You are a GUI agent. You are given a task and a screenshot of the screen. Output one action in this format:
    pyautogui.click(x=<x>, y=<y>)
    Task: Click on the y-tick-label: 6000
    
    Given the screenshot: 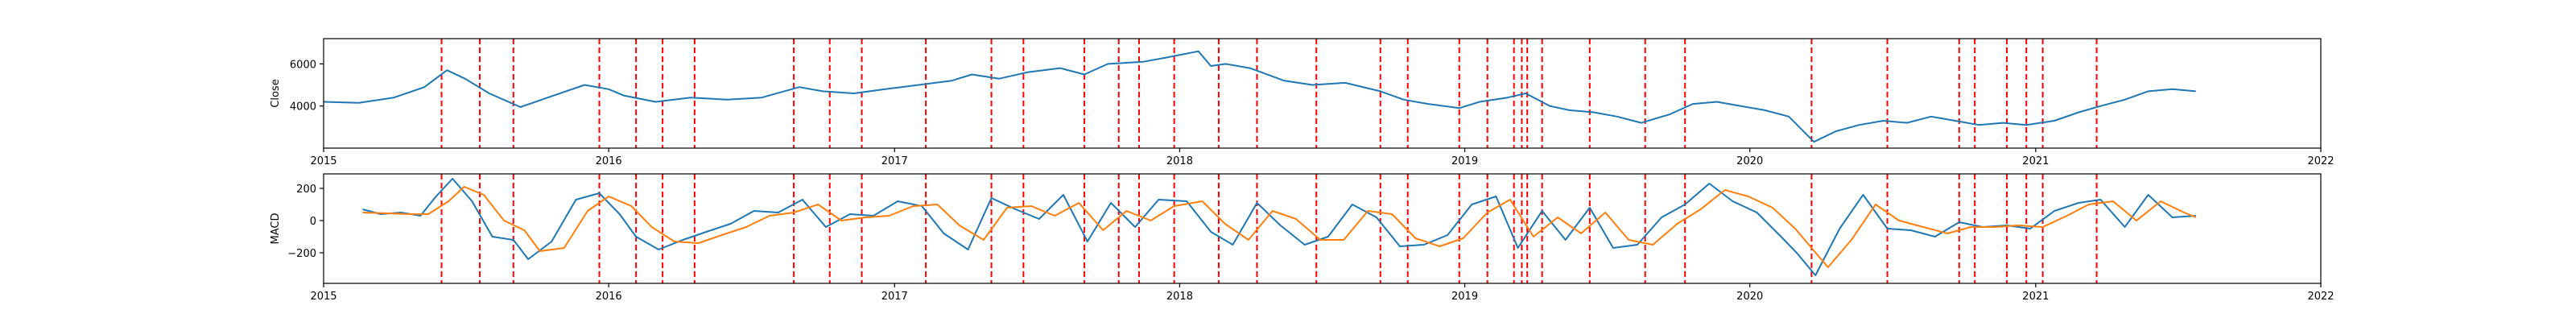 What is the action you would take?
    pyautogui.click(x=303, y=65)
    